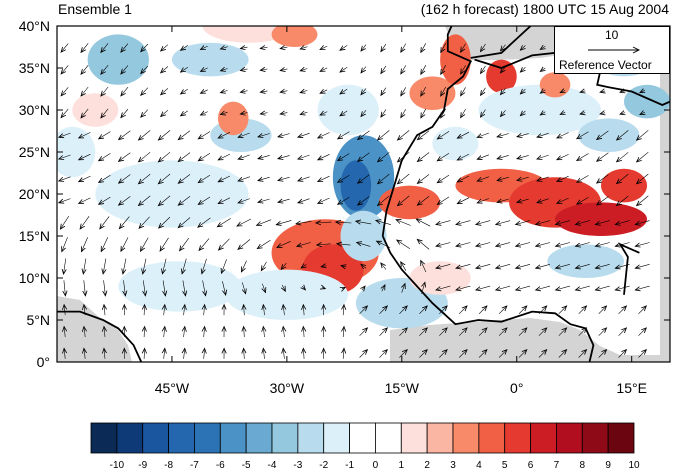  What do you see at coordinates (505, 465) in the screenshot?
I see `colorbar-label: 5` at bounding box center [505, 465].